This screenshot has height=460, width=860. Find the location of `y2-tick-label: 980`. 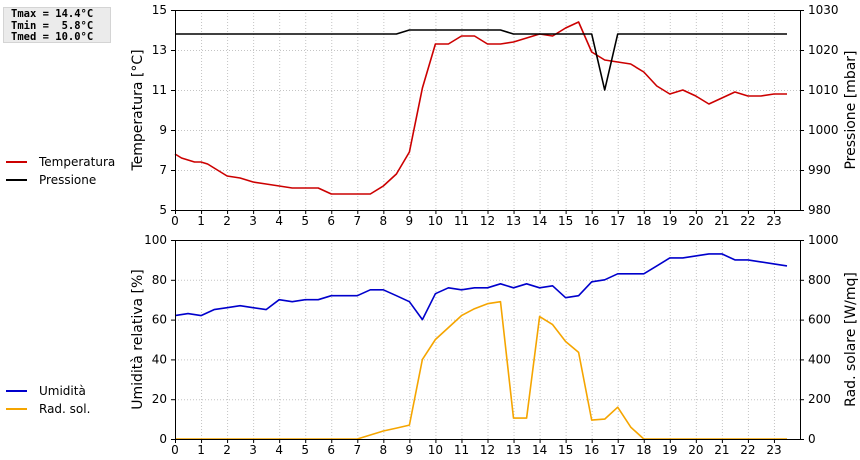

y2-tick-label: 980 is located at coordinates (819, 210).